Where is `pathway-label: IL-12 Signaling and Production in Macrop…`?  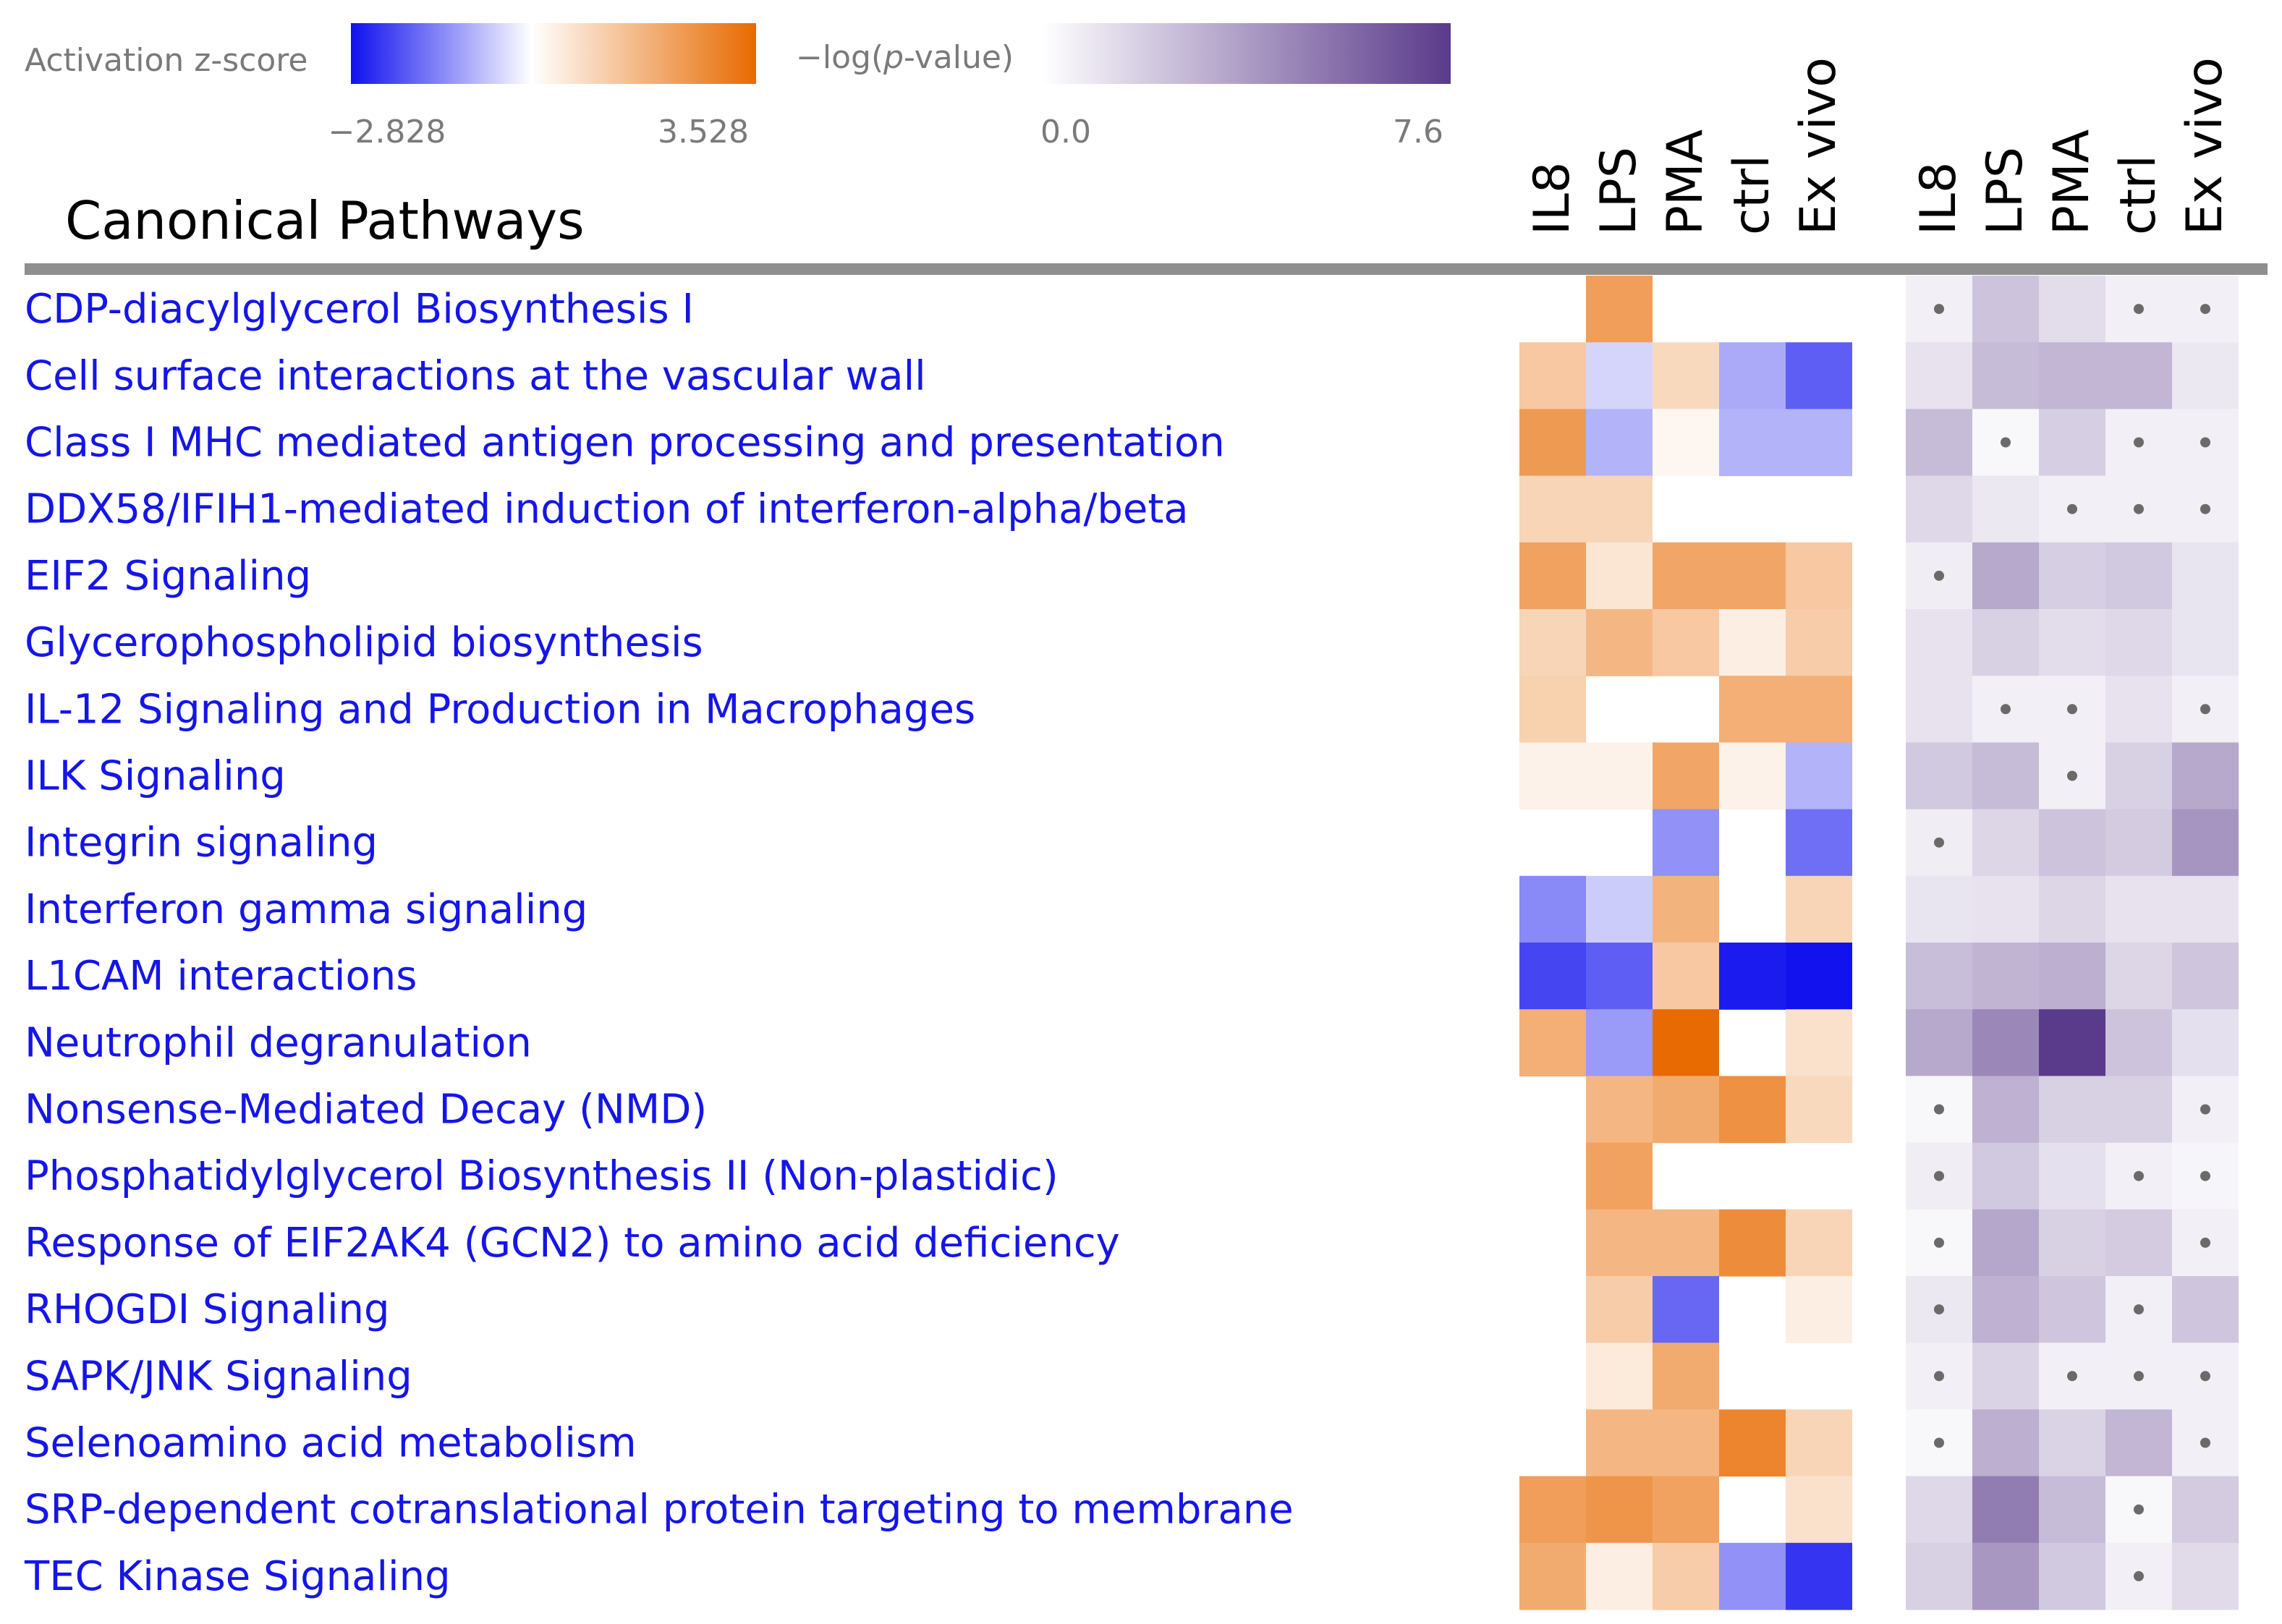 pathway-label: IL-12 Signaling and Production in Macrop… is located at coordinates (500, 709).